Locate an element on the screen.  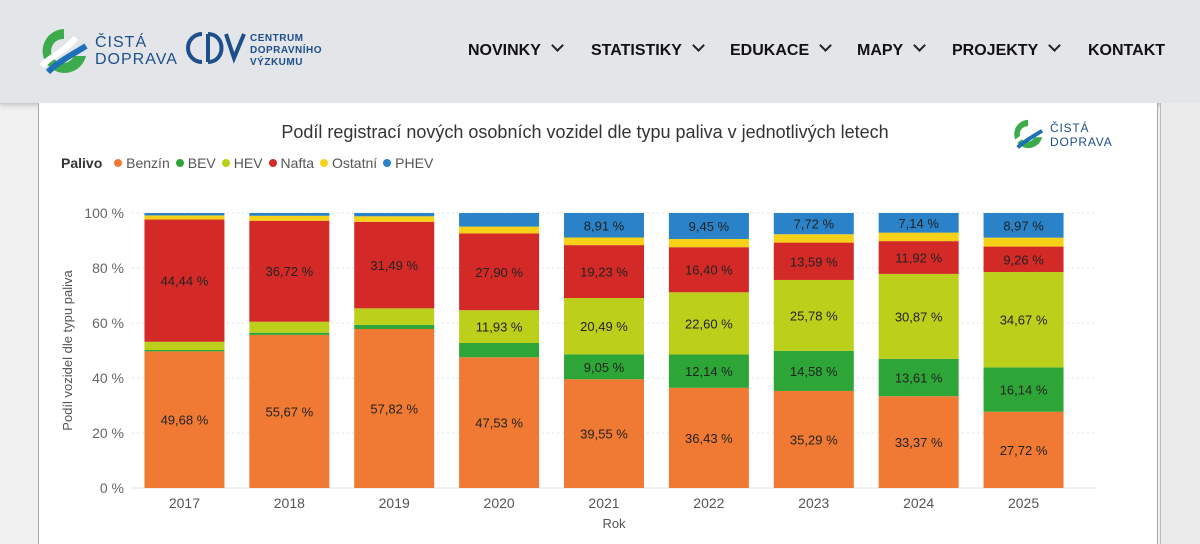
partner-name: CENTRUM DOPRAVNÍHO VÝZKUMU is located at coordinates (286, 51).